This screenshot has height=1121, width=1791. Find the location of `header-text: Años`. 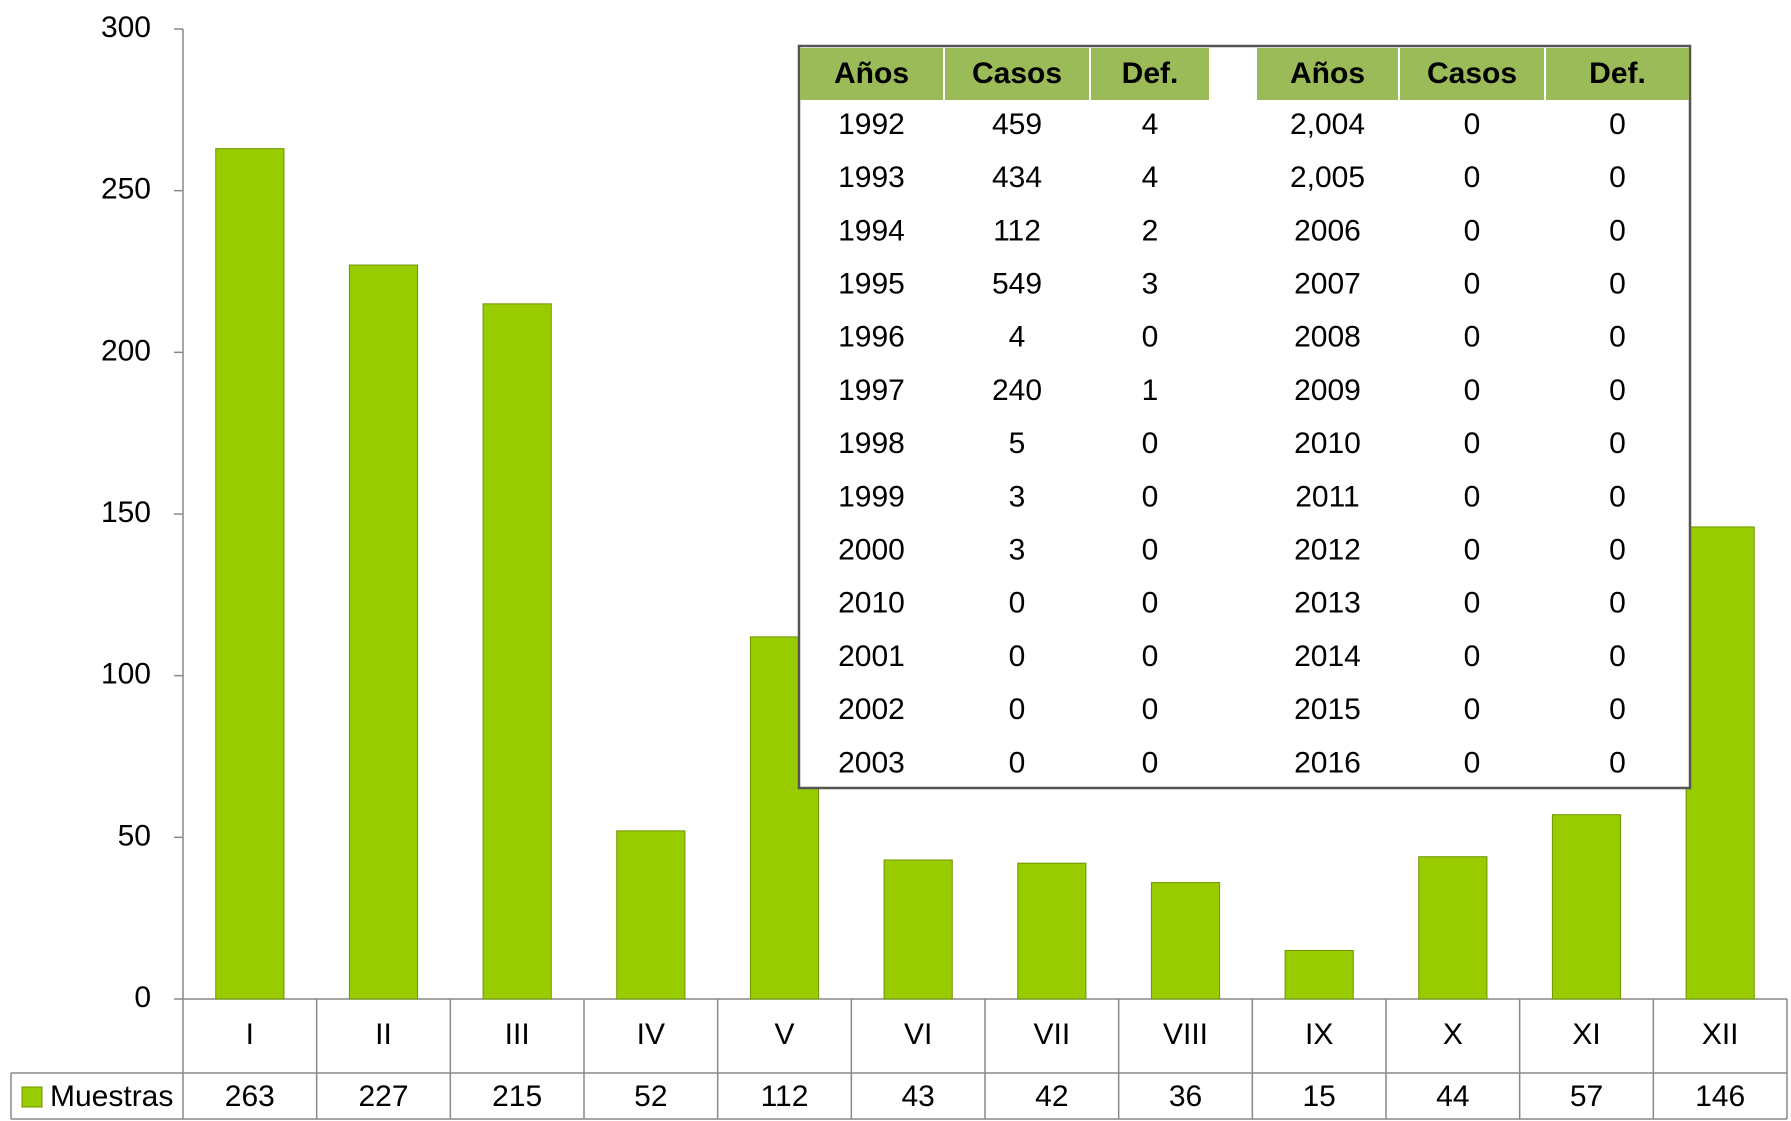

header-text: Años is located at coordinates (871, 73).